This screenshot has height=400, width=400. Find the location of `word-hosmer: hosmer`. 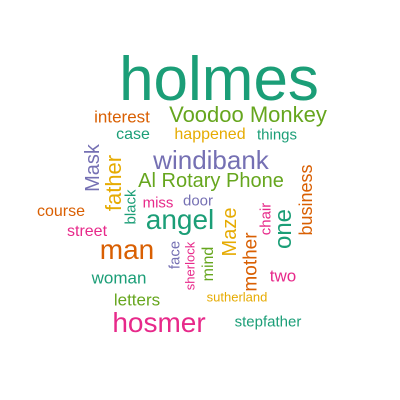

word-hosmer: hosmer is located at coordinates (159, 322).